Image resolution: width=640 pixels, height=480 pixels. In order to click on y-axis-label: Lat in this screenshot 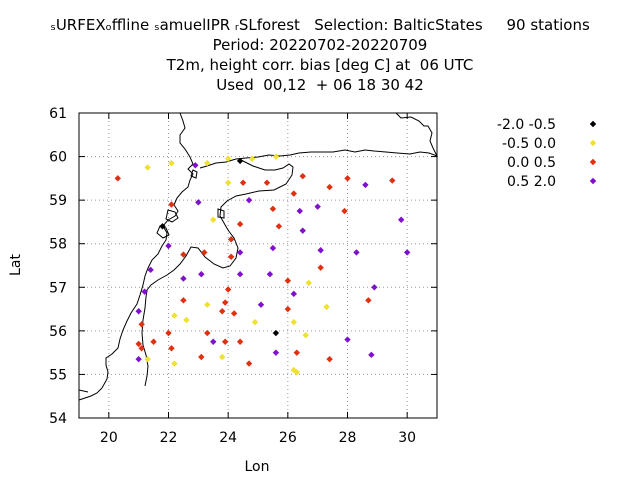, I will do `click(16, 265)`.